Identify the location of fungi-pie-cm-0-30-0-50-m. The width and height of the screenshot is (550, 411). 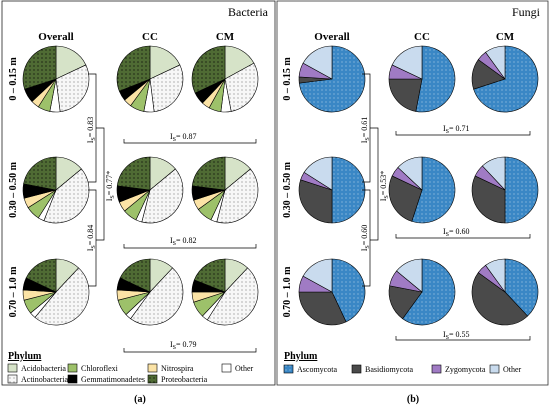
(505, 190).